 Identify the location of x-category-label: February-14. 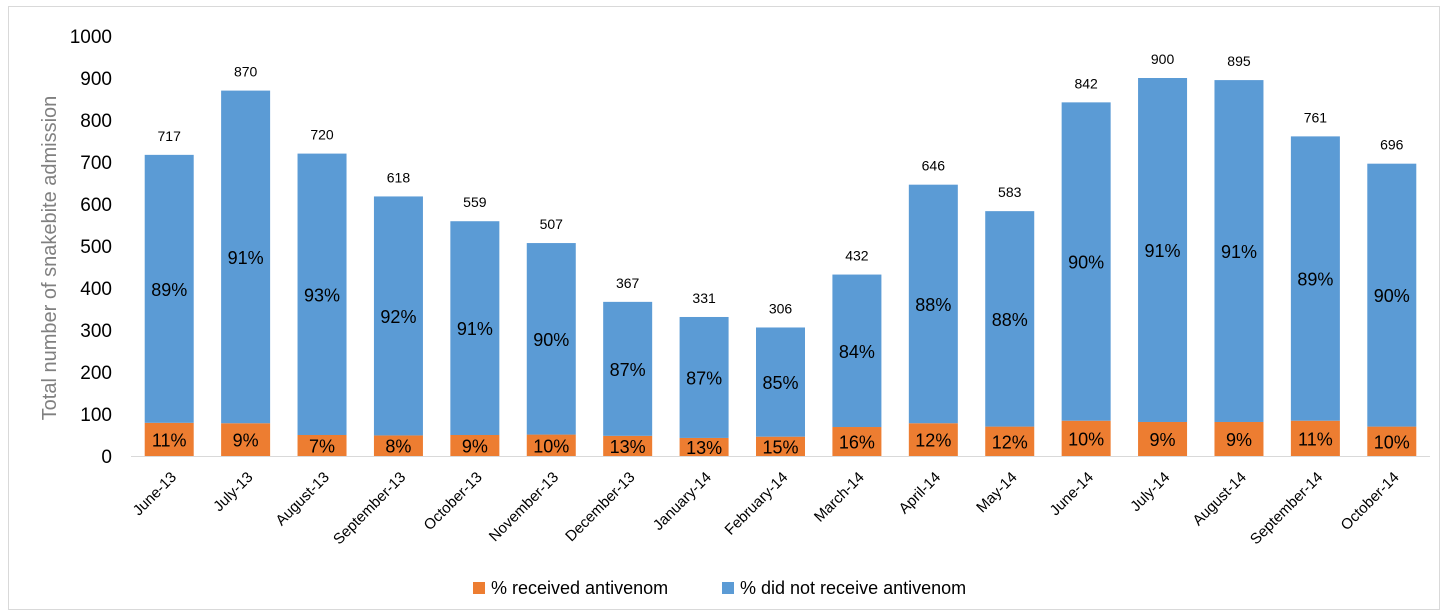
(757, 504).